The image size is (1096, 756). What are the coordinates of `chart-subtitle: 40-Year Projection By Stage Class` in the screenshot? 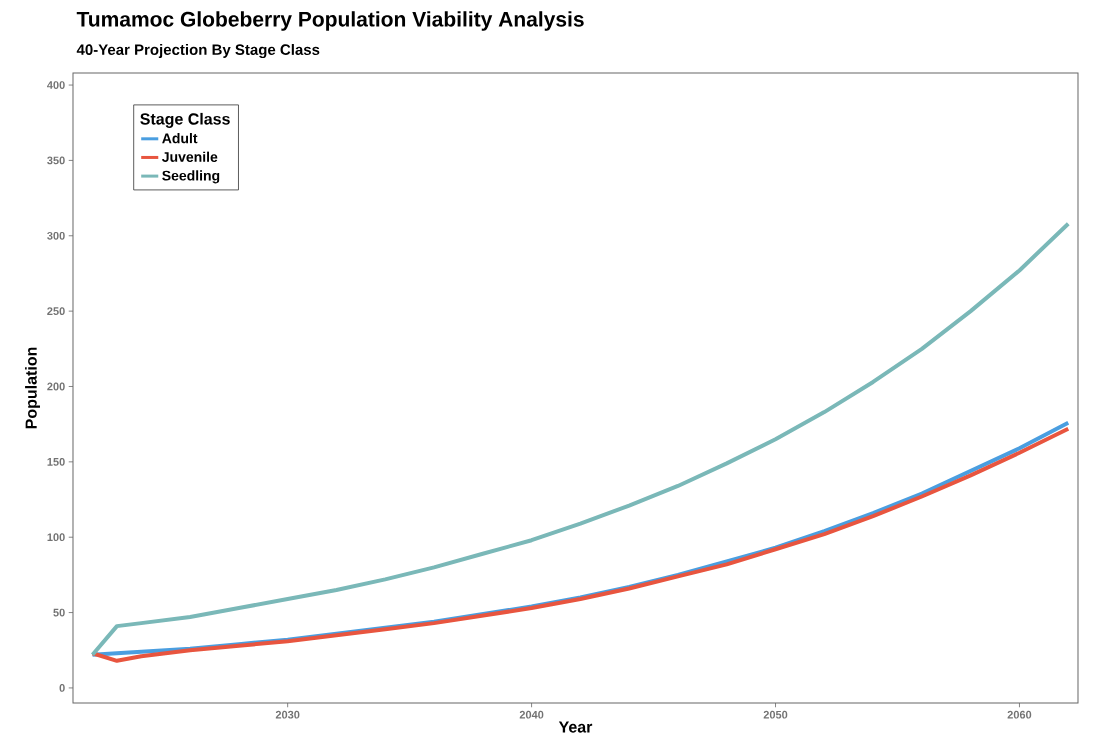 It's located at (198, 51).